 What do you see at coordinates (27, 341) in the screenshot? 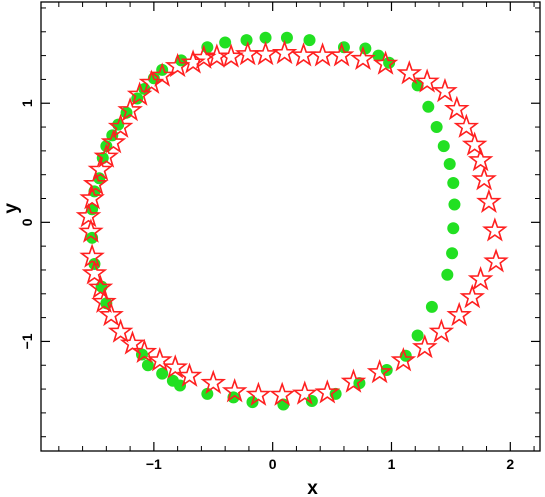
I see `y-tick-label: −1` at bounding box center [27, 341].